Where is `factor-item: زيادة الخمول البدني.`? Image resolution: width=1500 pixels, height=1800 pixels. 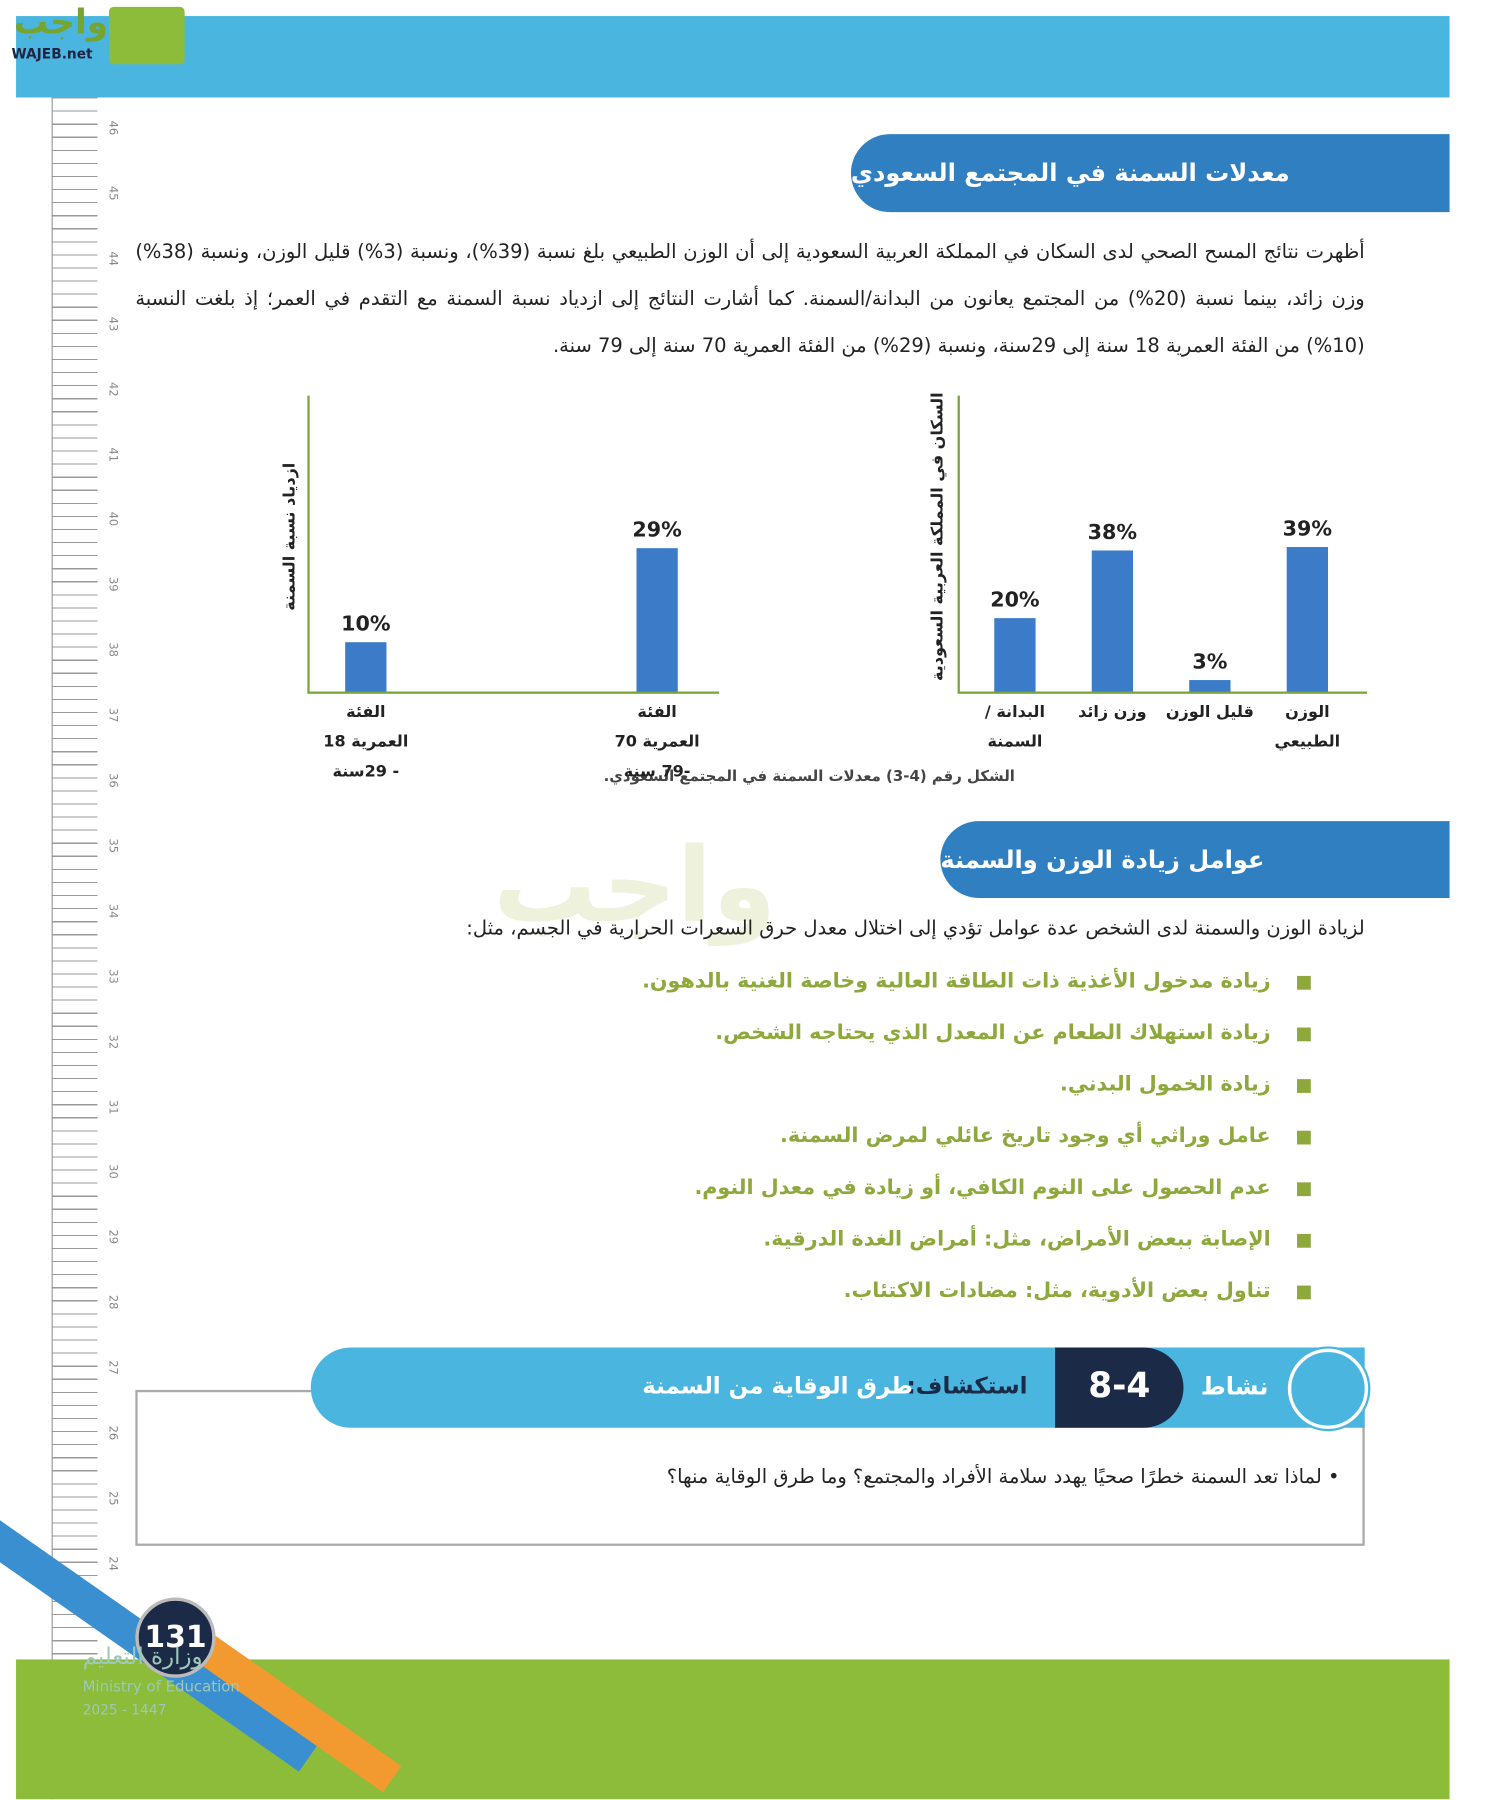
factor-item: زيادة الخمول البدني. is located at coordinates (1165, 1084).